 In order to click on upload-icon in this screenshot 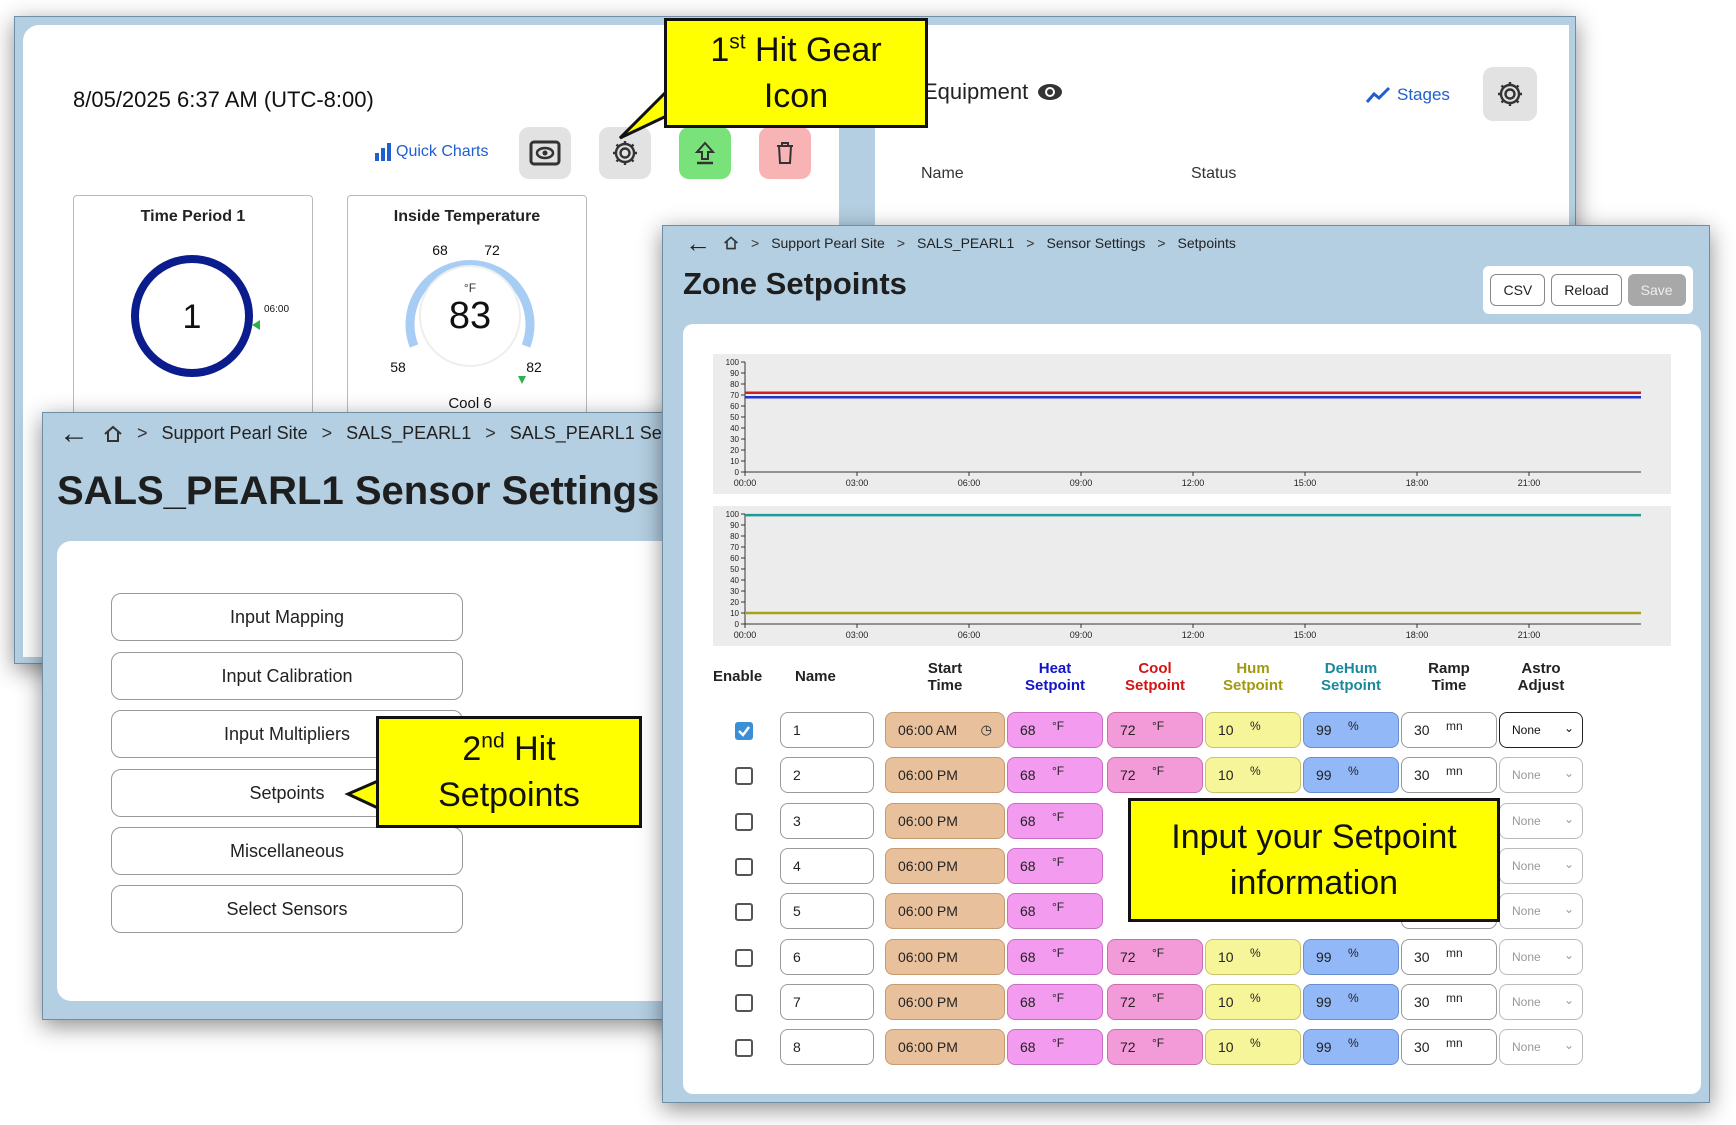, I will do `click(705, 153)`.